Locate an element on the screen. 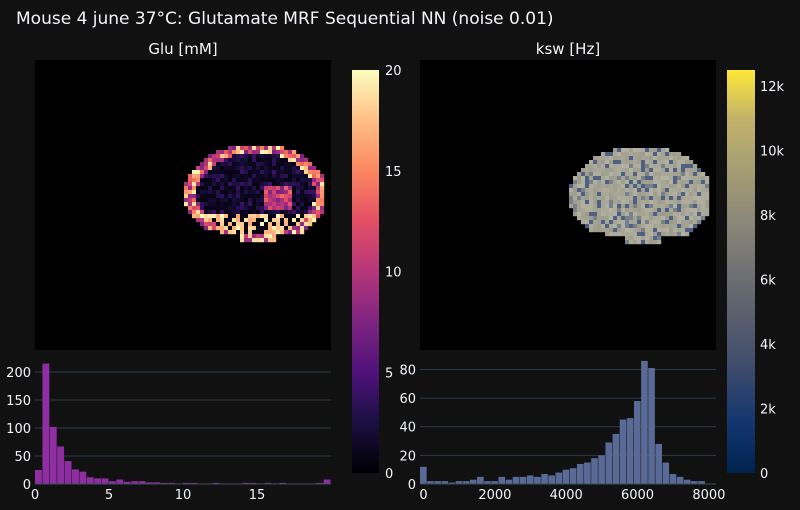 The width and height of the screenshot is (800, 510). y-tick-label: 0 is located at coordinates (27, 485).